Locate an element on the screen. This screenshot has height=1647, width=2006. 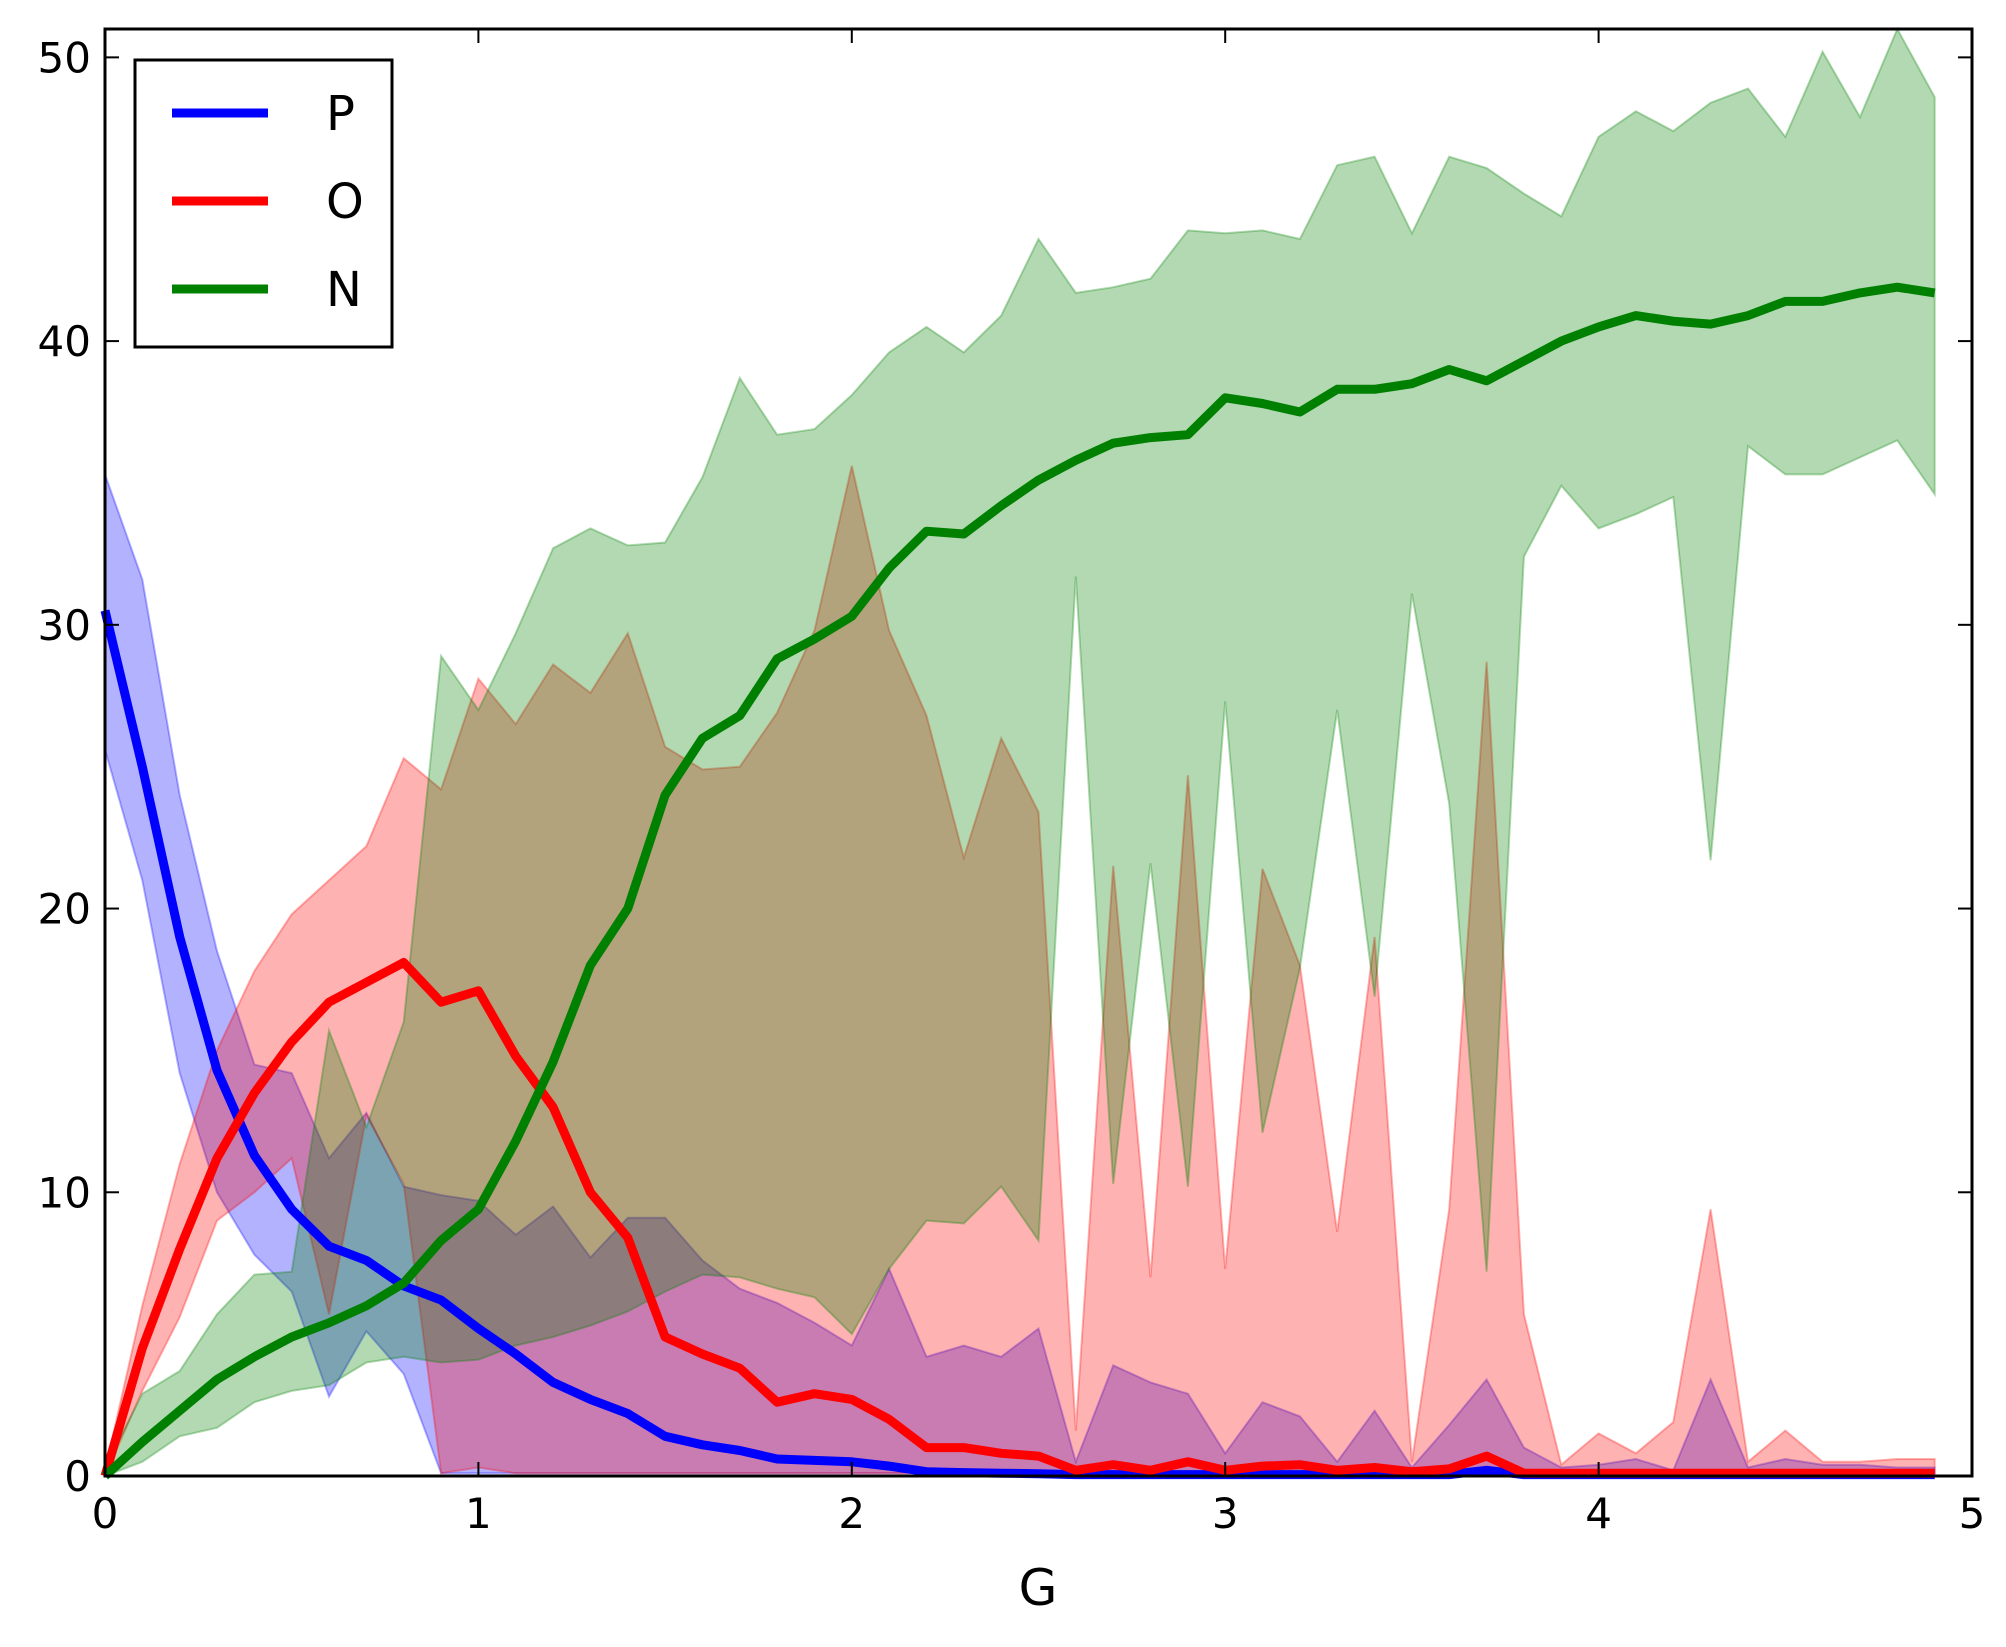
x-tick-label: 0 is located at coordinates (105, 1513).